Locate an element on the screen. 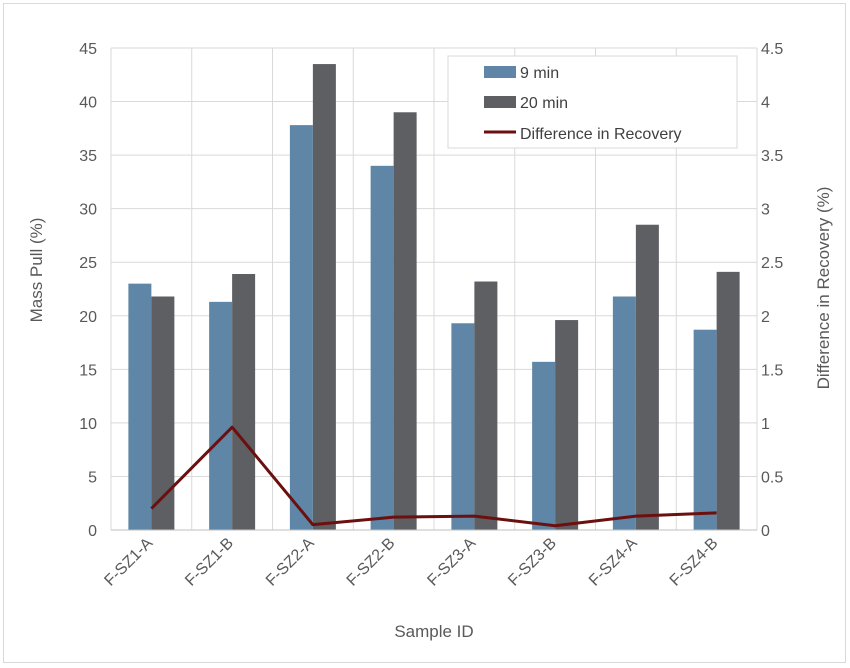 The width and height of the screenshot is (850, 668). bar-20-min-F-SZ4-B is located at coordinates (728, 400).